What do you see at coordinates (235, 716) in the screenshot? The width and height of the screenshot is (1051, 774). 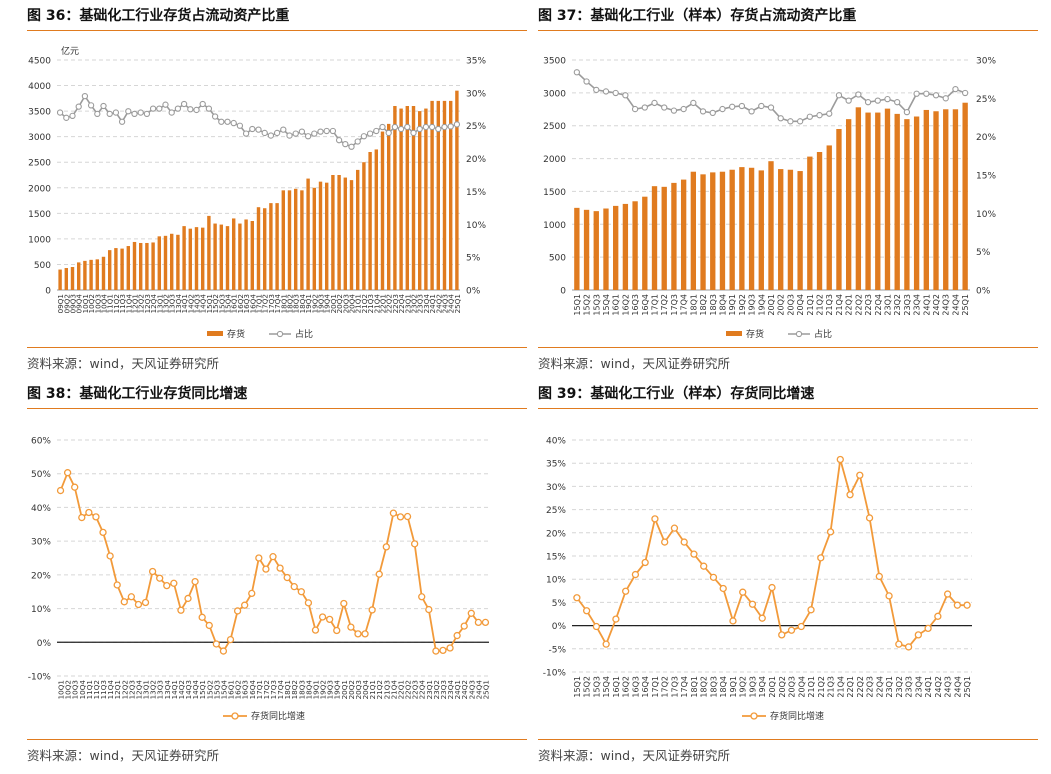 I see `legend-marker-yoy` at bounding box center [235, 716].